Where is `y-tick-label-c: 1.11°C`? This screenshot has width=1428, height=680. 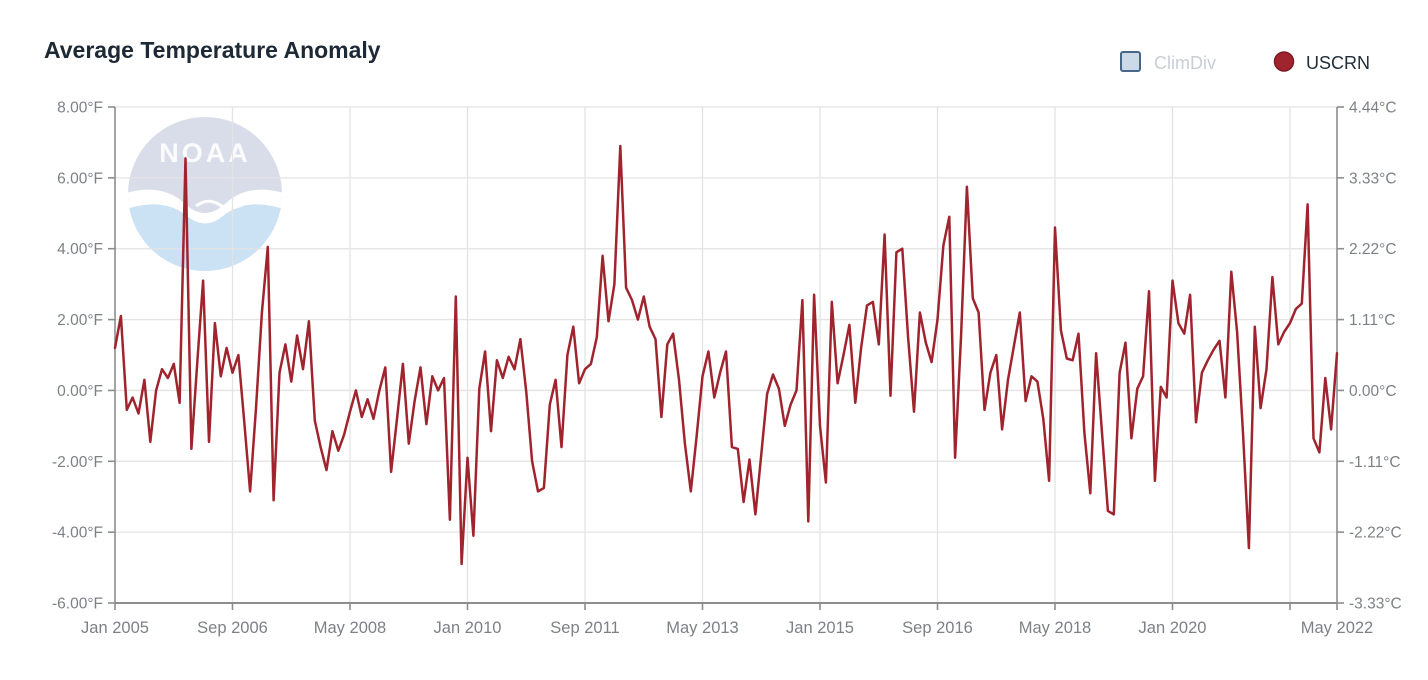
y-tick-label-c: 1.11°C is located at coordinates (1372, 320).